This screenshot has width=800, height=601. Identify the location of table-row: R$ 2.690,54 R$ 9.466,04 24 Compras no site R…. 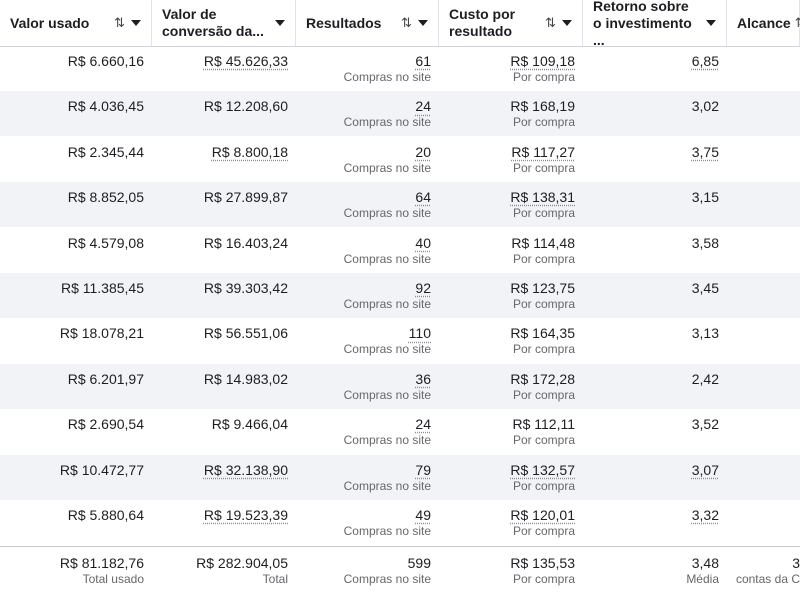
(400, 431).